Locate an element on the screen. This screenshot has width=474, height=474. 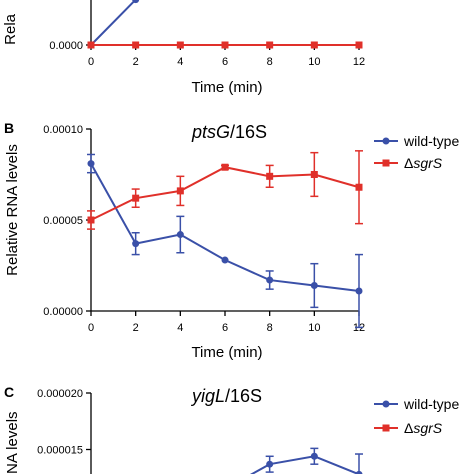
panel-a-x-tick-label: 2 is located at coordinates (136, 62).